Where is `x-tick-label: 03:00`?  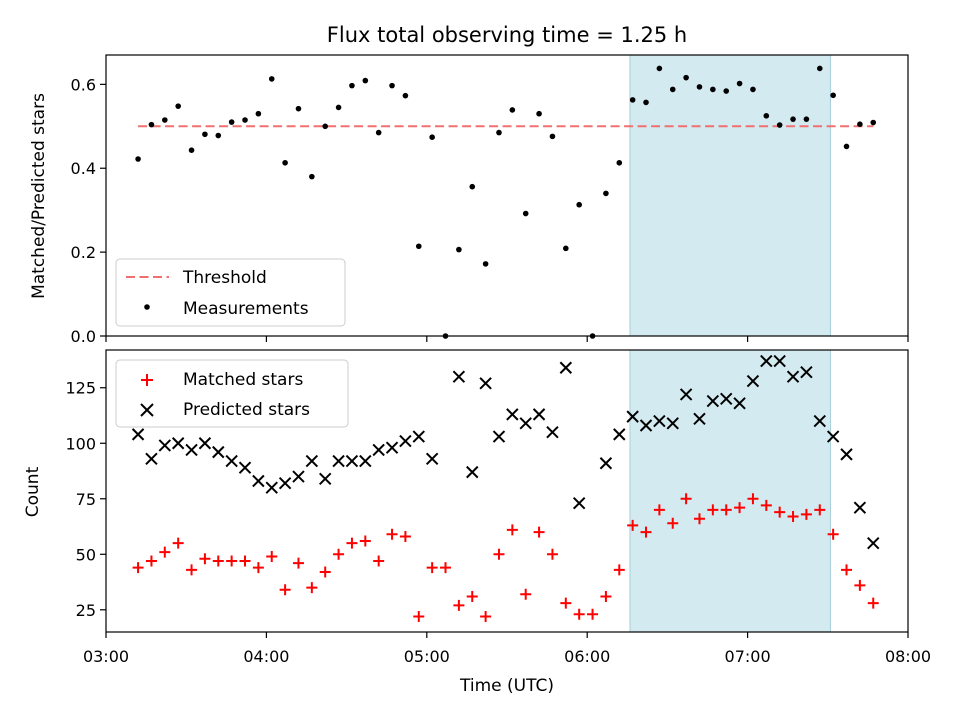 x-tick-label: 03:00 is located at coordinates (106, 656).